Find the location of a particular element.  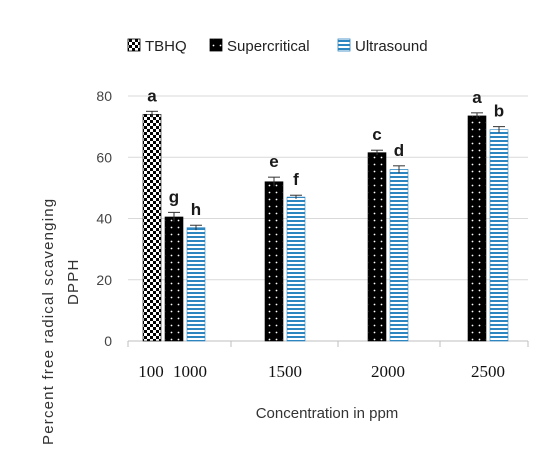

y-tick-label: 60 is located at coordinates (104, 157).